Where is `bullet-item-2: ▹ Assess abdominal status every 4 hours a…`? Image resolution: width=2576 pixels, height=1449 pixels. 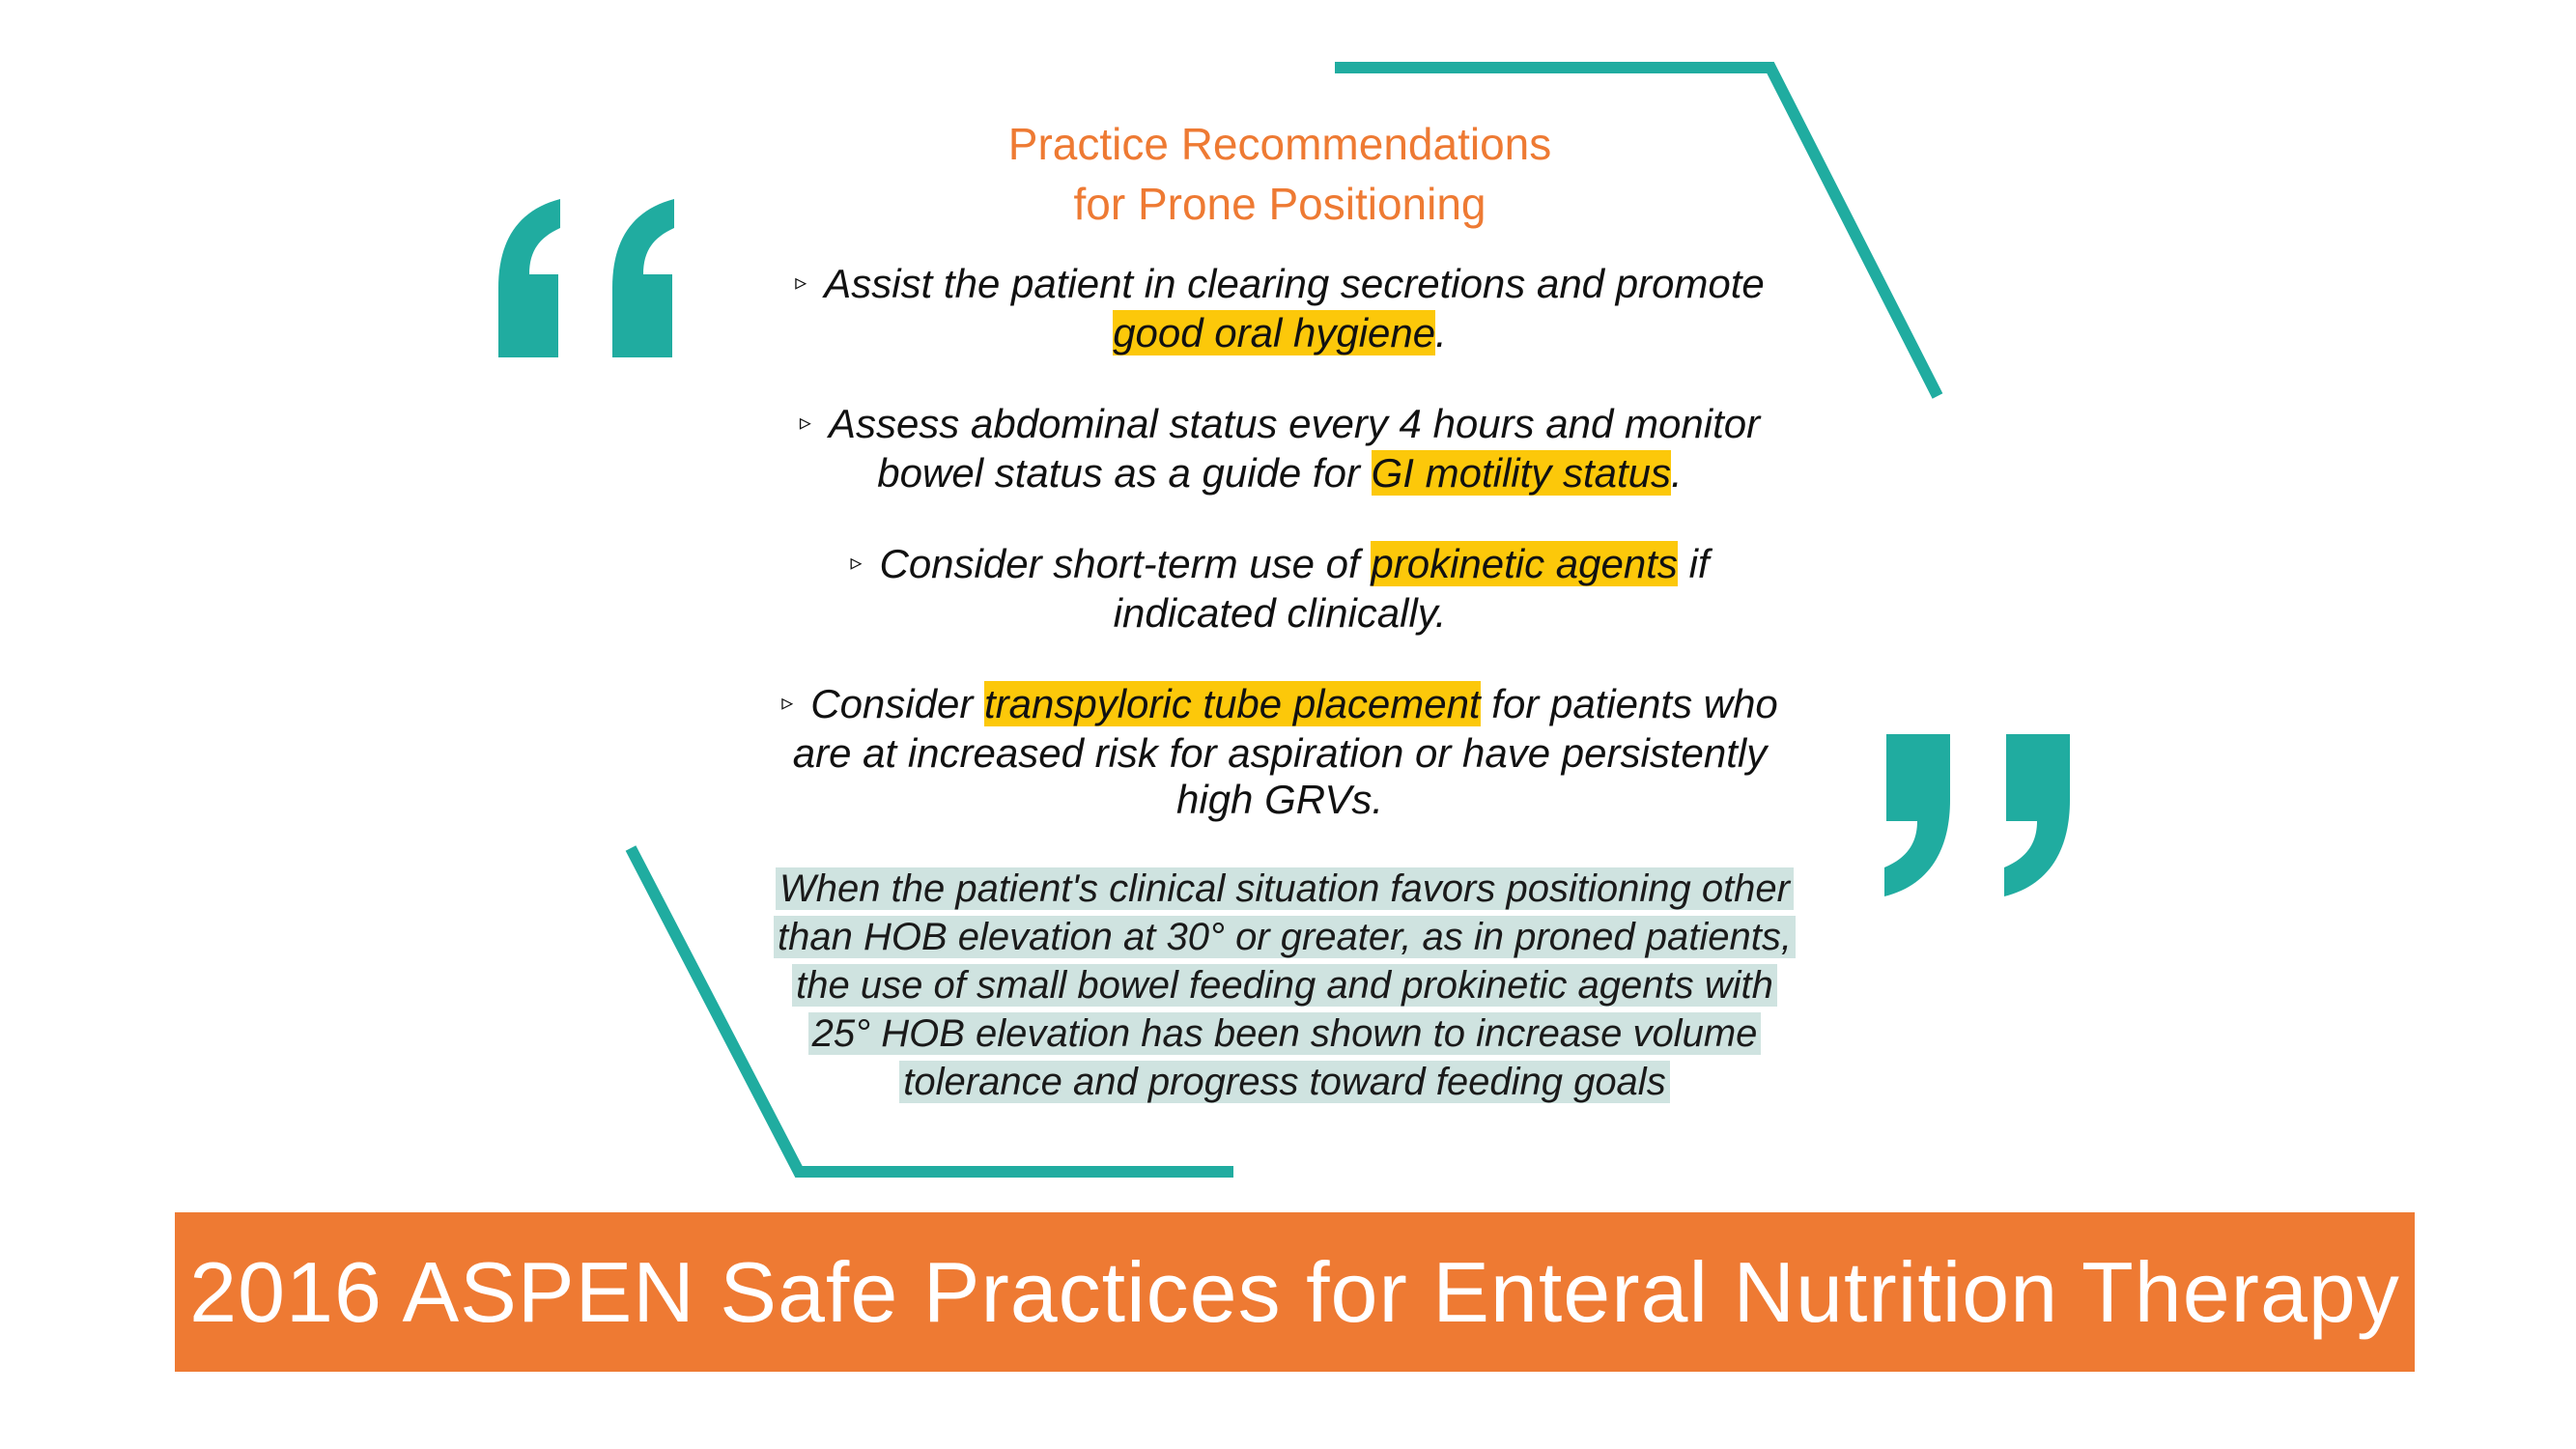 bullet-item-2: ▹ Assess abdominal status every 4 hours a… is located at coordinates (1279, 449).